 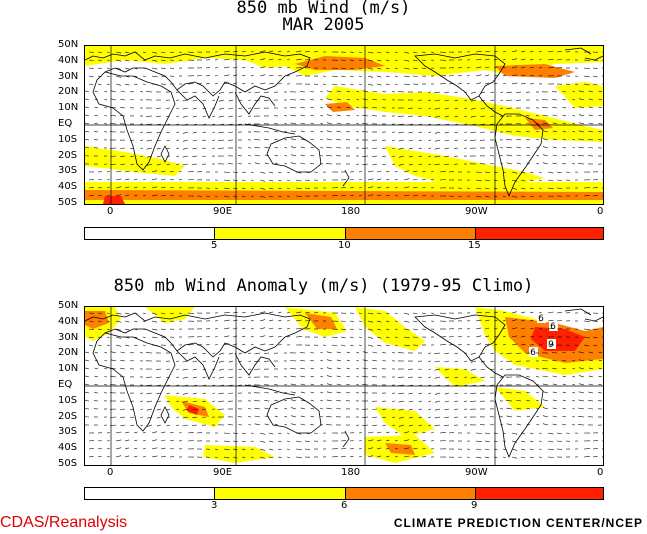 I want to click on colorbar-tick: 9, so click(x=474, y=505).